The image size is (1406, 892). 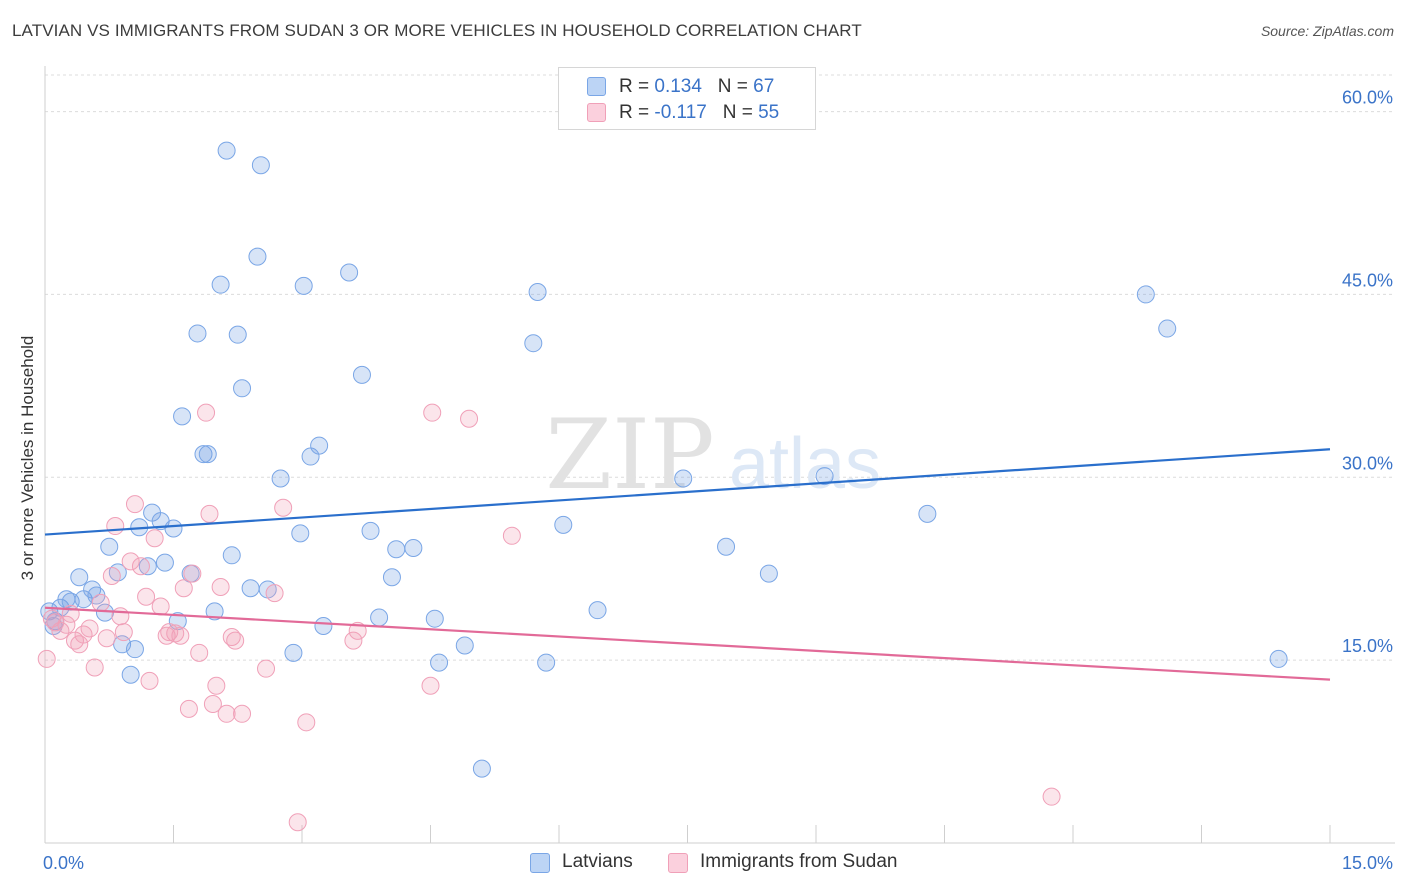 What do you see at coordinates (687, 98) in the screenshot?
I see `stats-legend: R = 0.134 N = 67 R = -0.117 N = 55` at bounding box center [687, 98].